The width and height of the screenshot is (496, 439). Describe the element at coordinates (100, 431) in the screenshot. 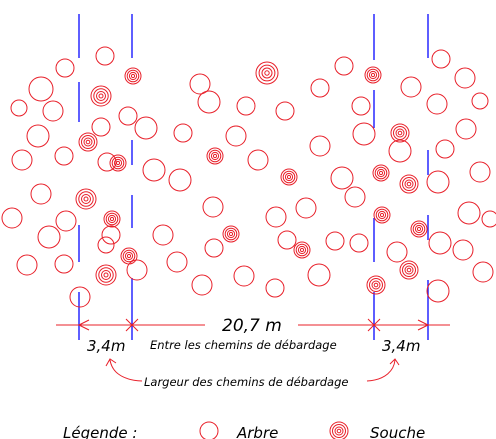

I see `legend-title: Légende :` at that location.